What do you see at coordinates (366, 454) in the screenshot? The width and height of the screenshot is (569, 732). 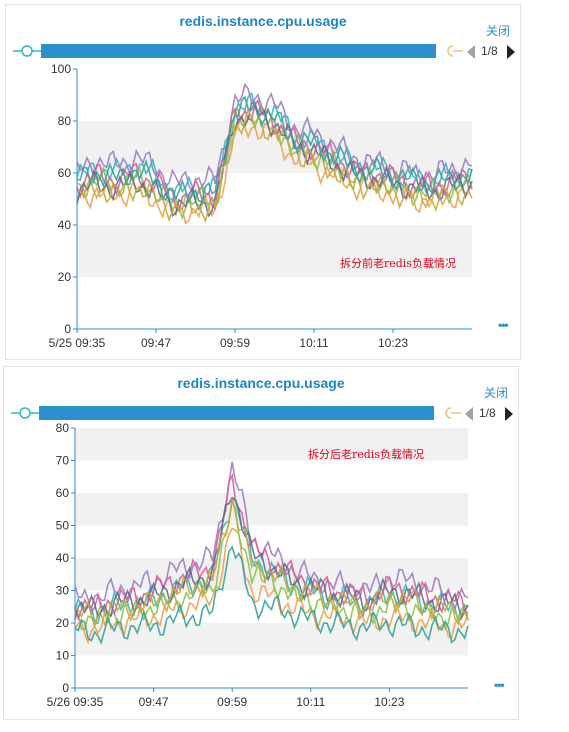 I see `chart-annotation: 拆分后老redis负载情况` at bounding box center [366, 454].